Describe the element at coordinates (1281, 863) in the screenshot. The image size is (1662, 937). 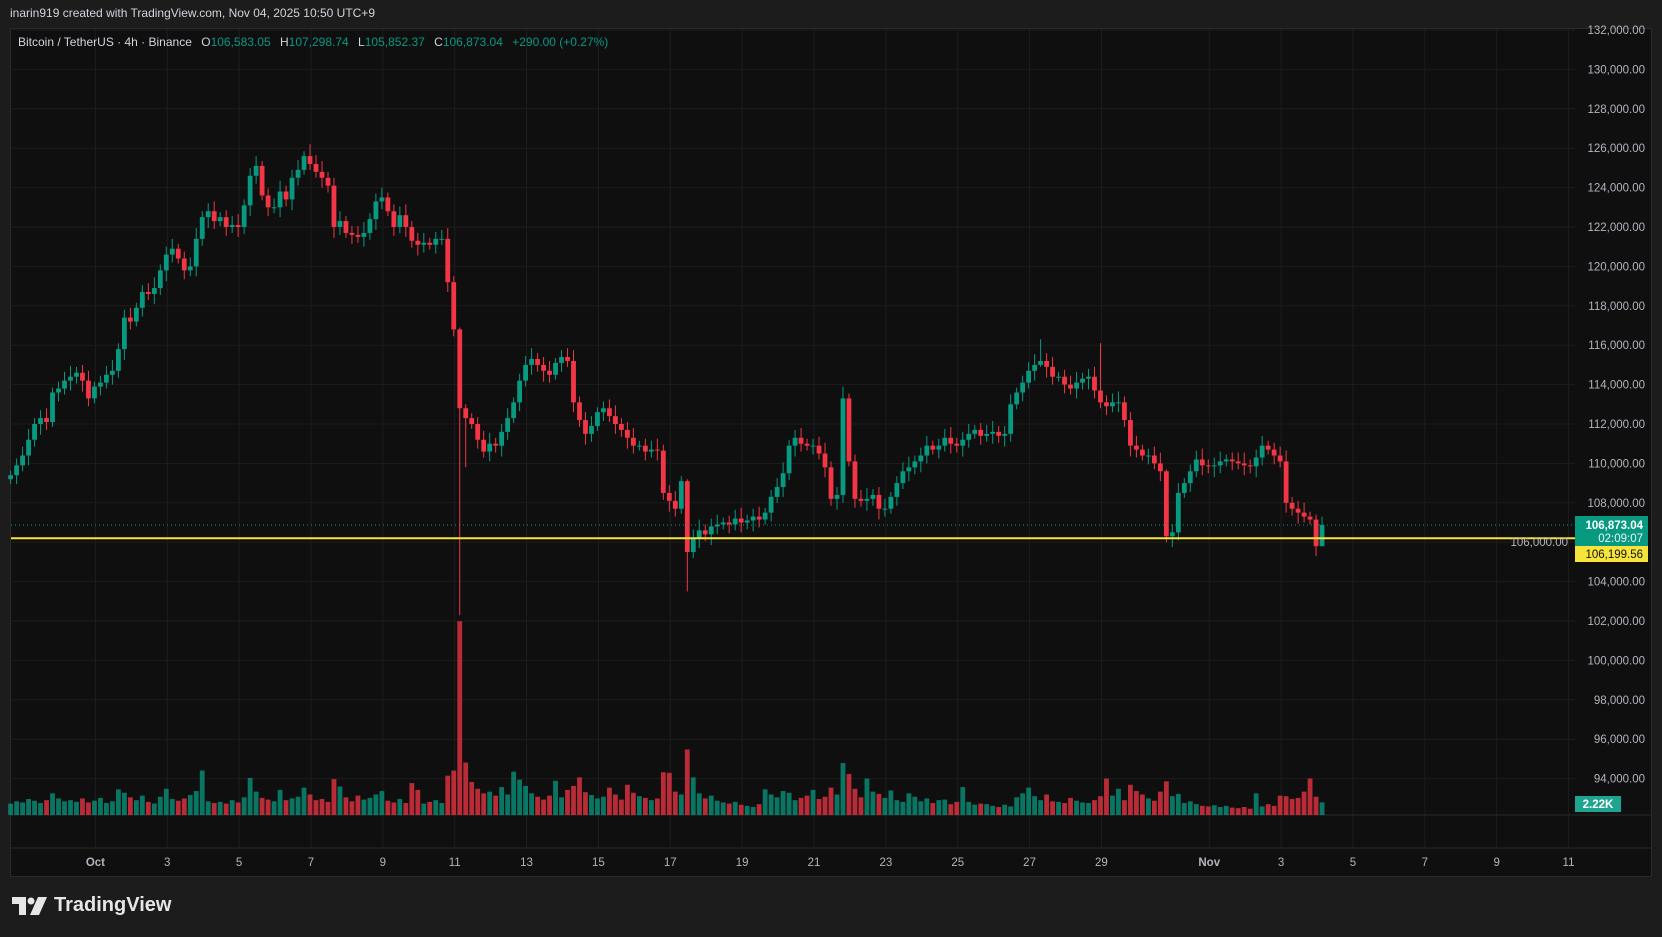
I see `time-axis-label: 3` at that location.